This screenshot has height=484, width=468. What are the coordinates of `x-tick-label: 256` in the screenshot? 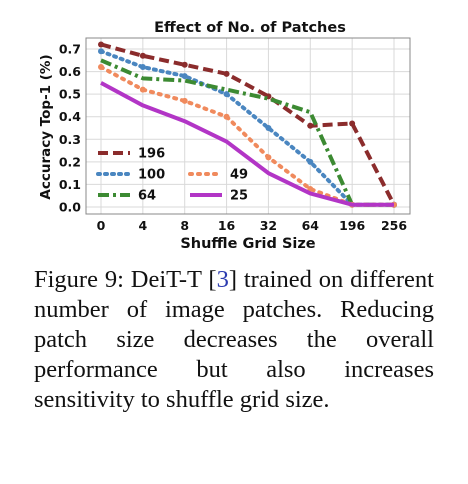 It's located at (394, 225).